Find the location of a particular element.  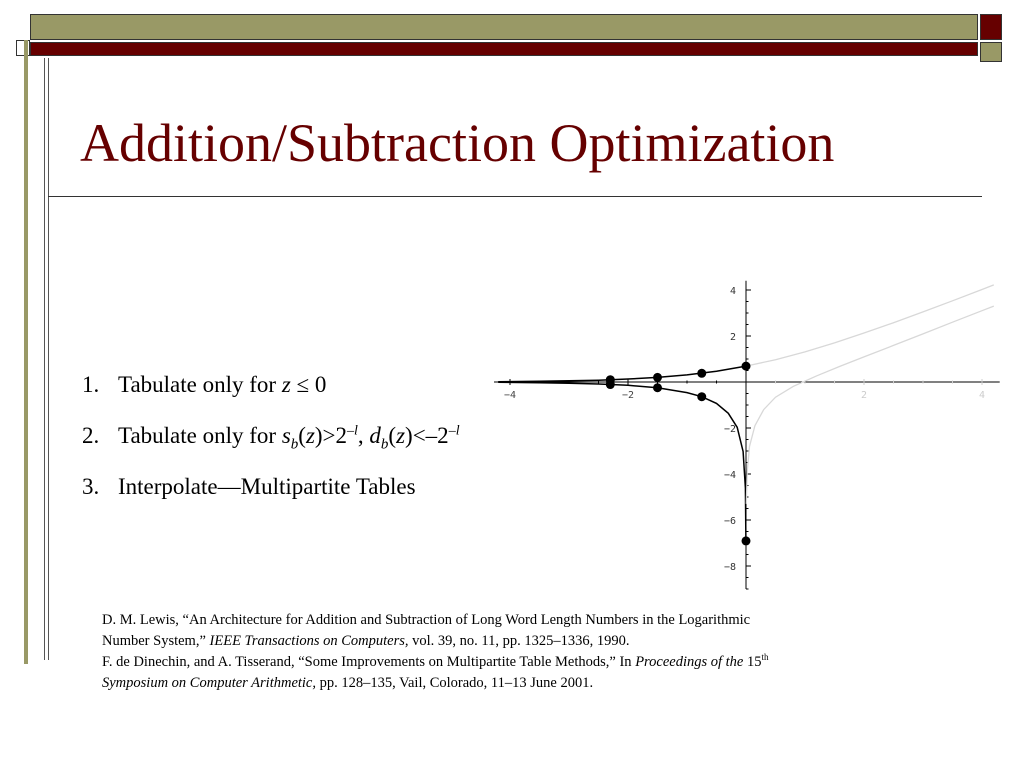

list-text: Tabulate only for sb(z)>2–l, db(z)<–2–l is located at coordinates (289, 438).